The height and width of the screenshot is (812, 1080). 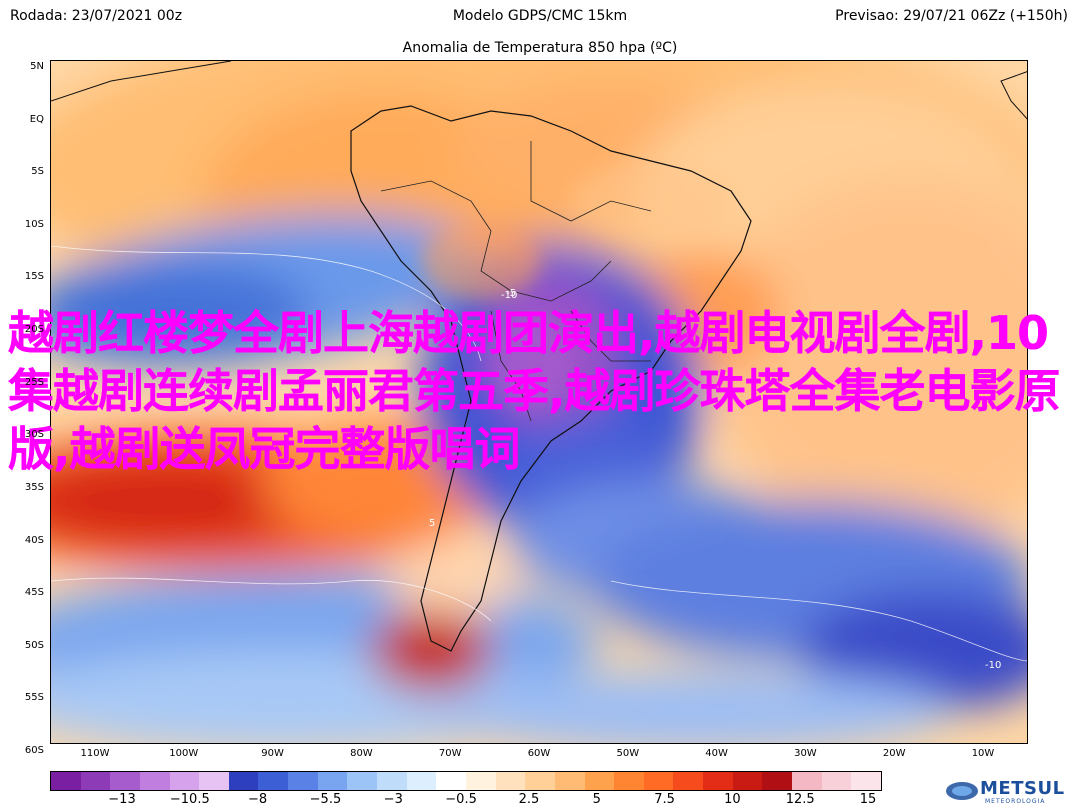 I want to click on lon-tick-label: 50W, so click(x=628, y=753).